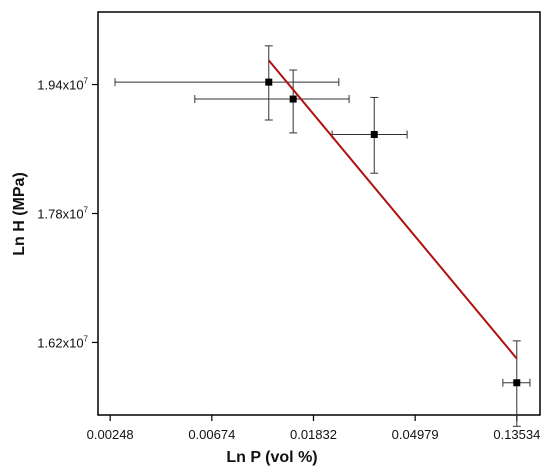  Describe the element at coordinates (19, 214) in the screenshot. I see `y-axis-label: Ln H (MPa)` at that location.